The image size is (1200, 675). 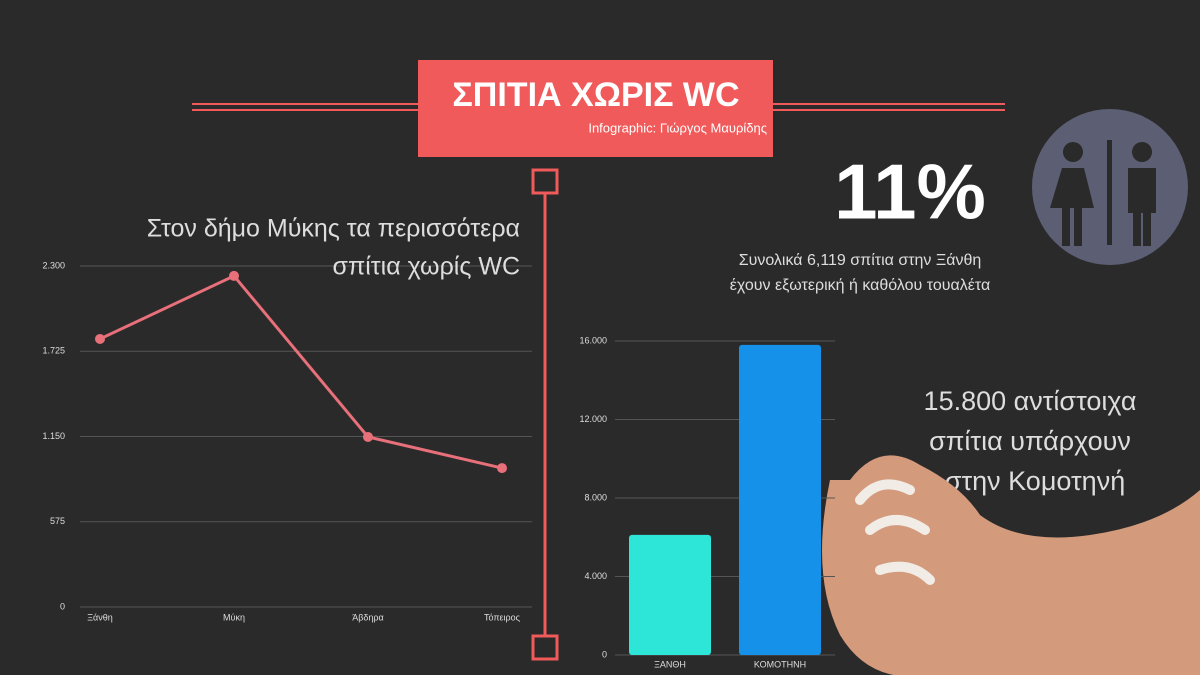 What do you see at coordinates (595, 95) in the screenshot?
I see `title: ΣΠΙΤΙΑ ΧΩΡΙΣ WC` at bounding box center [595, 95].